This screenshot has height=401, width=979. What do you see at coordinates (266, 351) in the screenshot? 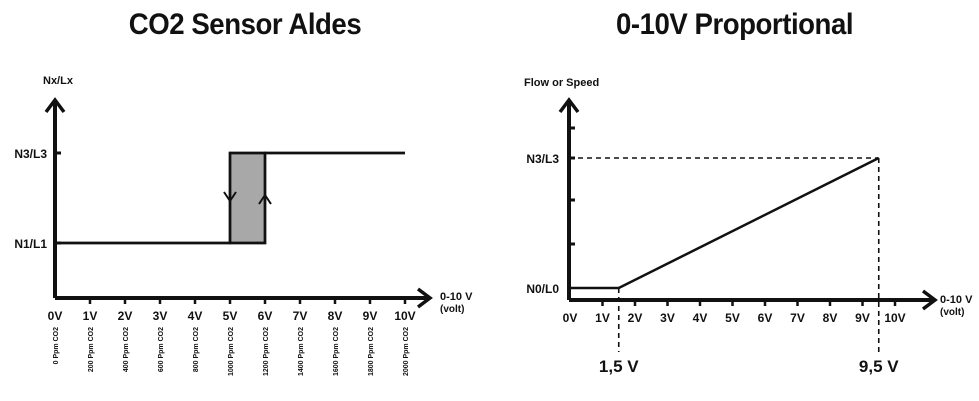
I see `ppm-tick-label: 1200 Ppm CO2` at bounding box center [266, 351].